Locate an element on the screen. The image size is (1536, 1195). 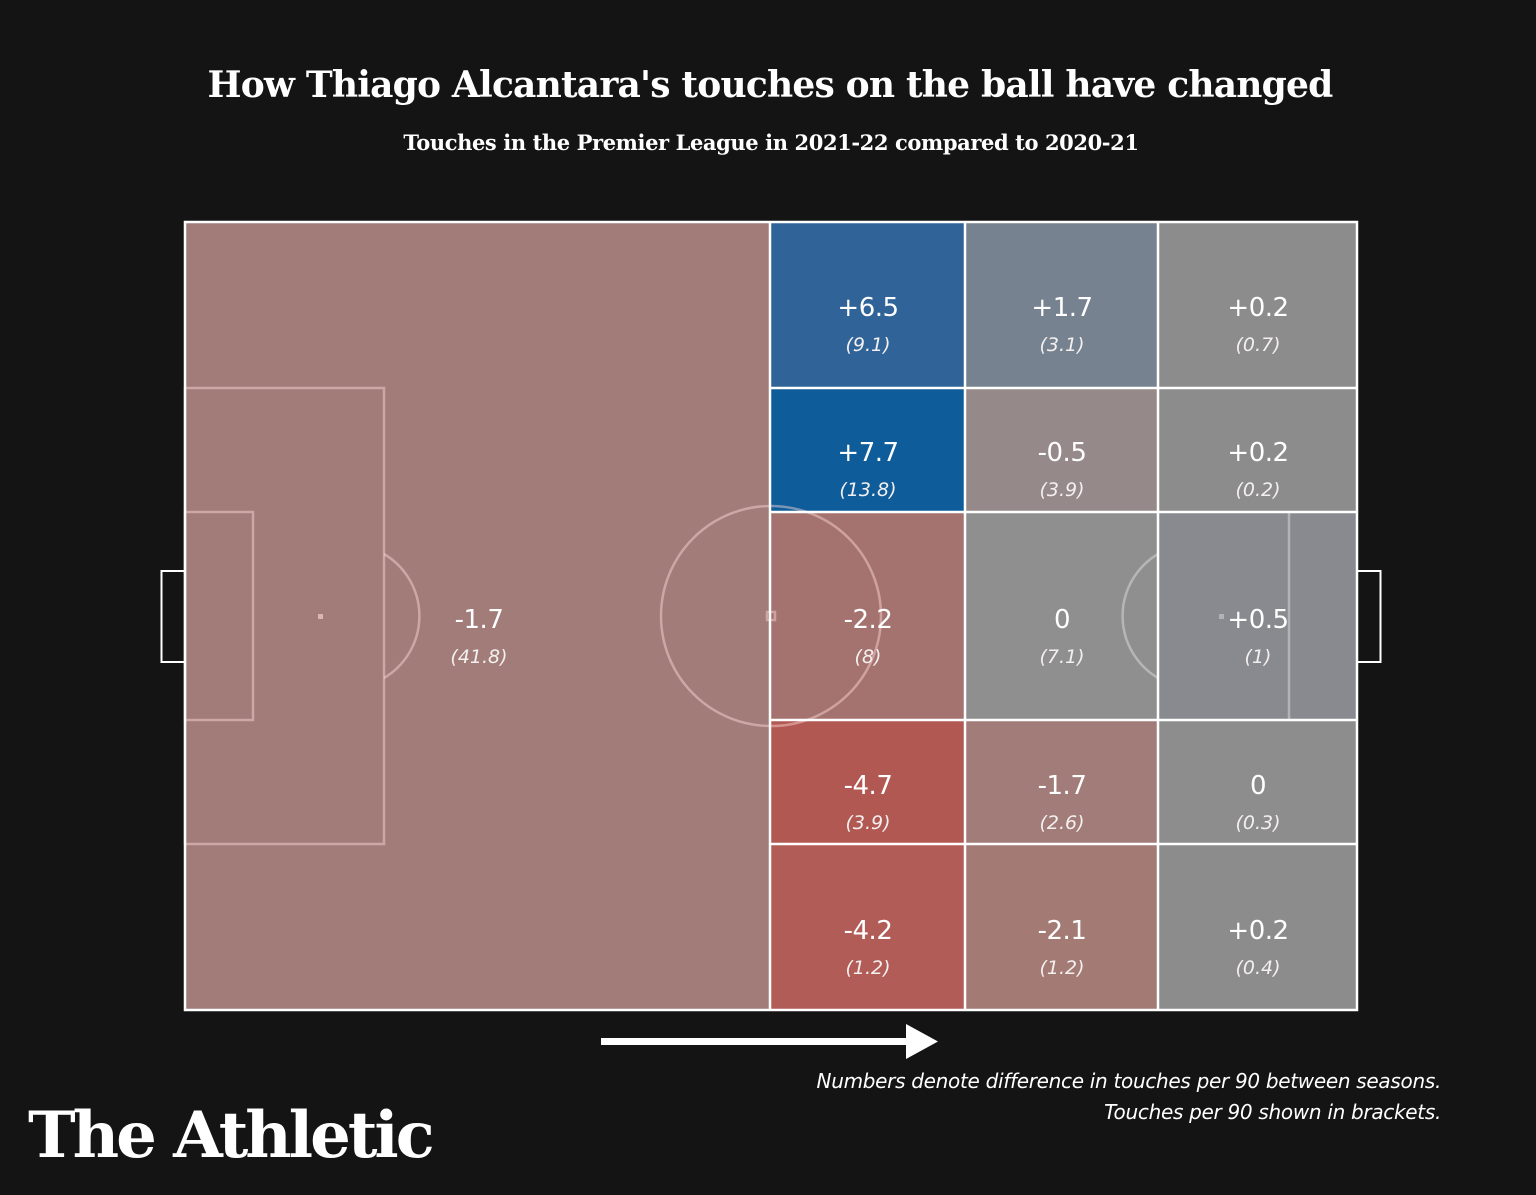
zone-total: (0.4) is located at coordinates (1258, 968).